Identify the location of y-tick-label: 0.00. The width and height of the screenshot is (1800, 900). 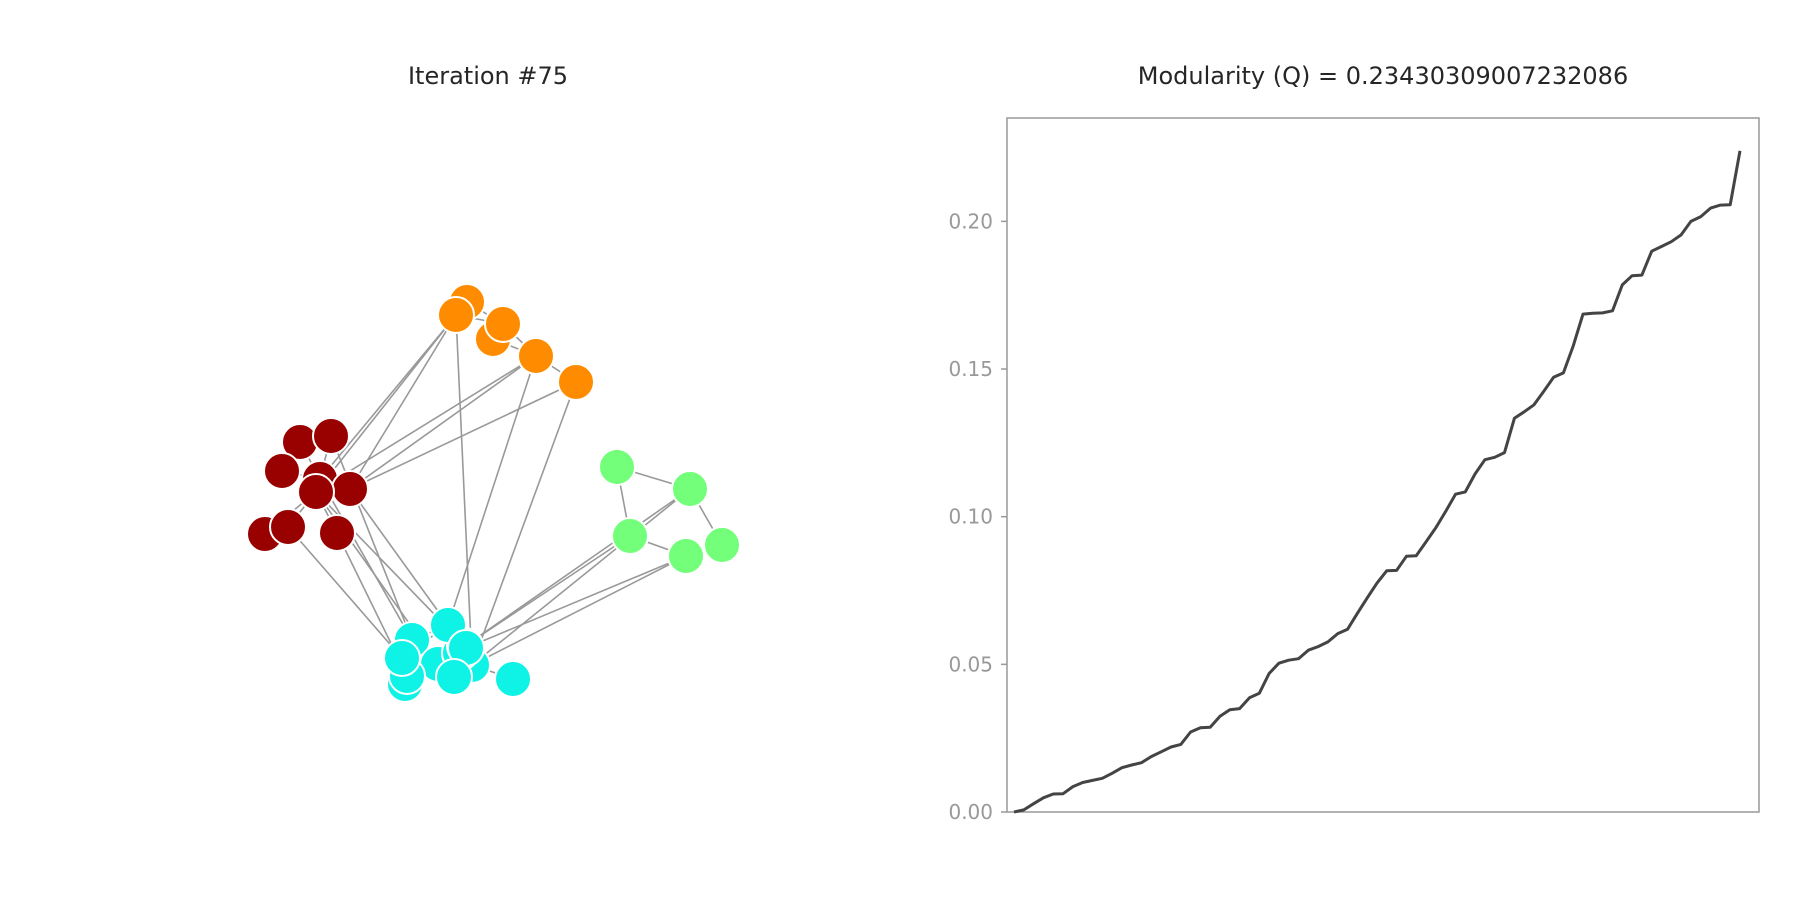
(970, 812).